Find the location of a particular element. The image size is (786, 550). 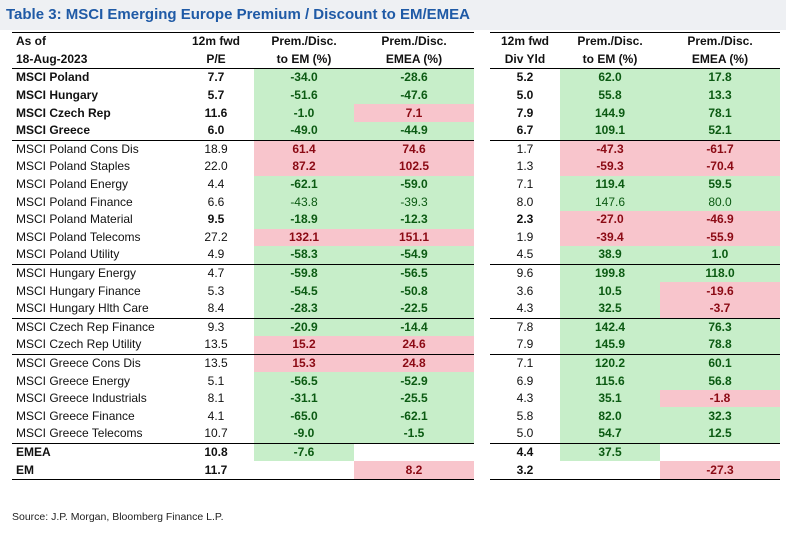

value-cell: 52.1 is located at coordinates (720, 131).